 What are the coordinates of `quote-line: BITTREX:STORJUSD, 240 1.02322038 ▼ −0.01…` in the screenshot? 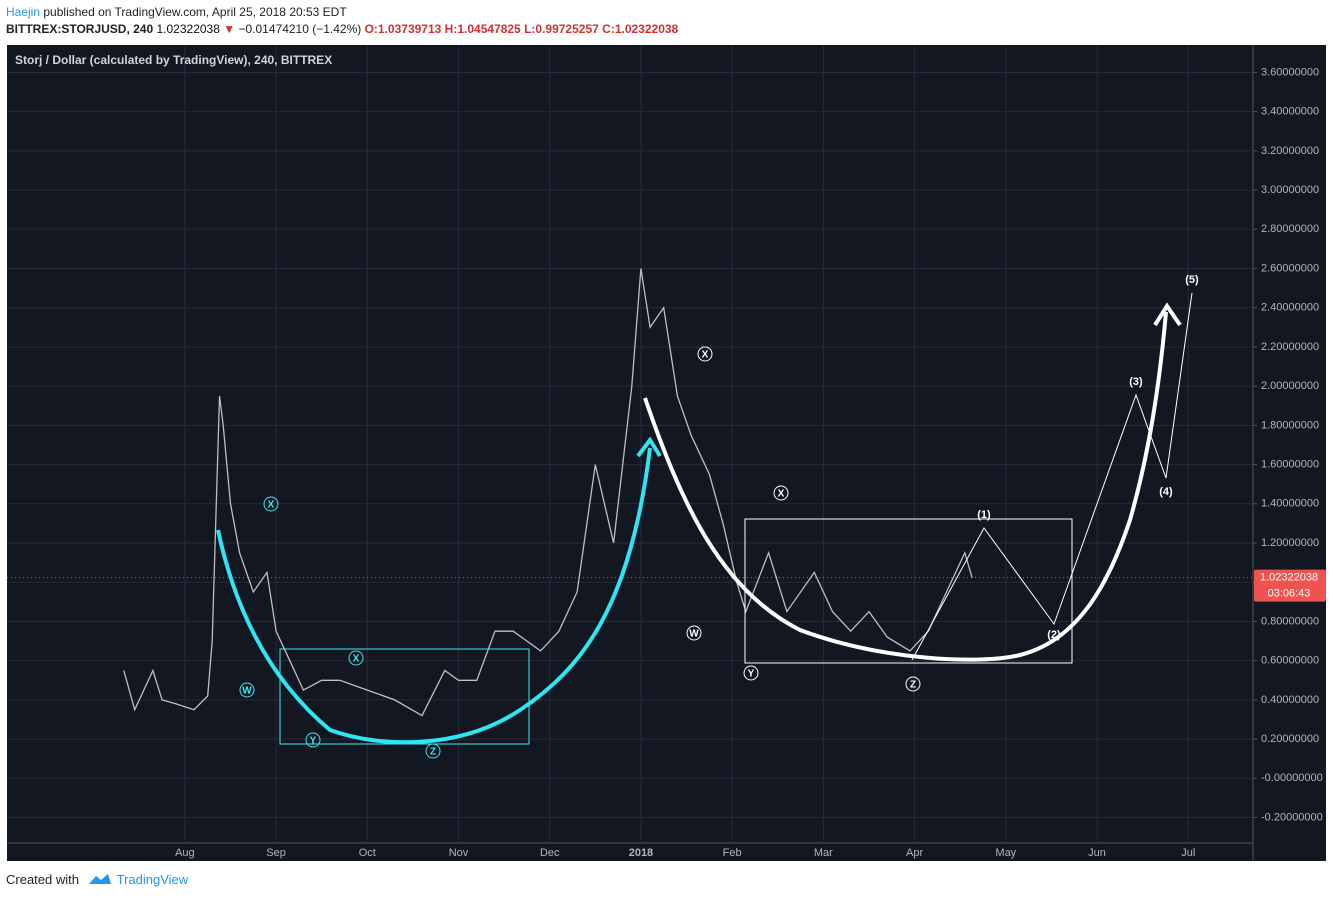 It's located at (342, 29).